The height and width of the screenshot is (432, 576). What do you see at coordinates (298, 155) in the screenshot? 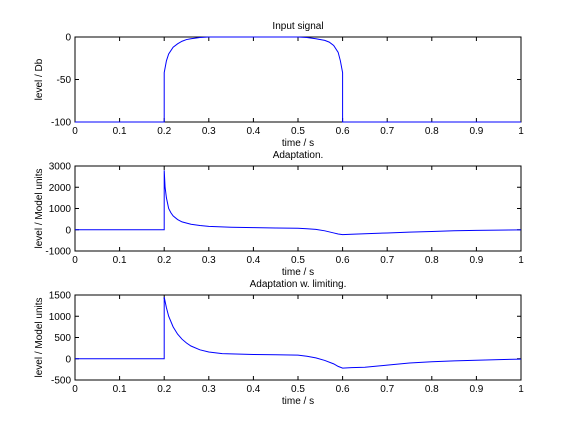
I see `chart2-title: Adaptation.` at bounding box center [298, 155].